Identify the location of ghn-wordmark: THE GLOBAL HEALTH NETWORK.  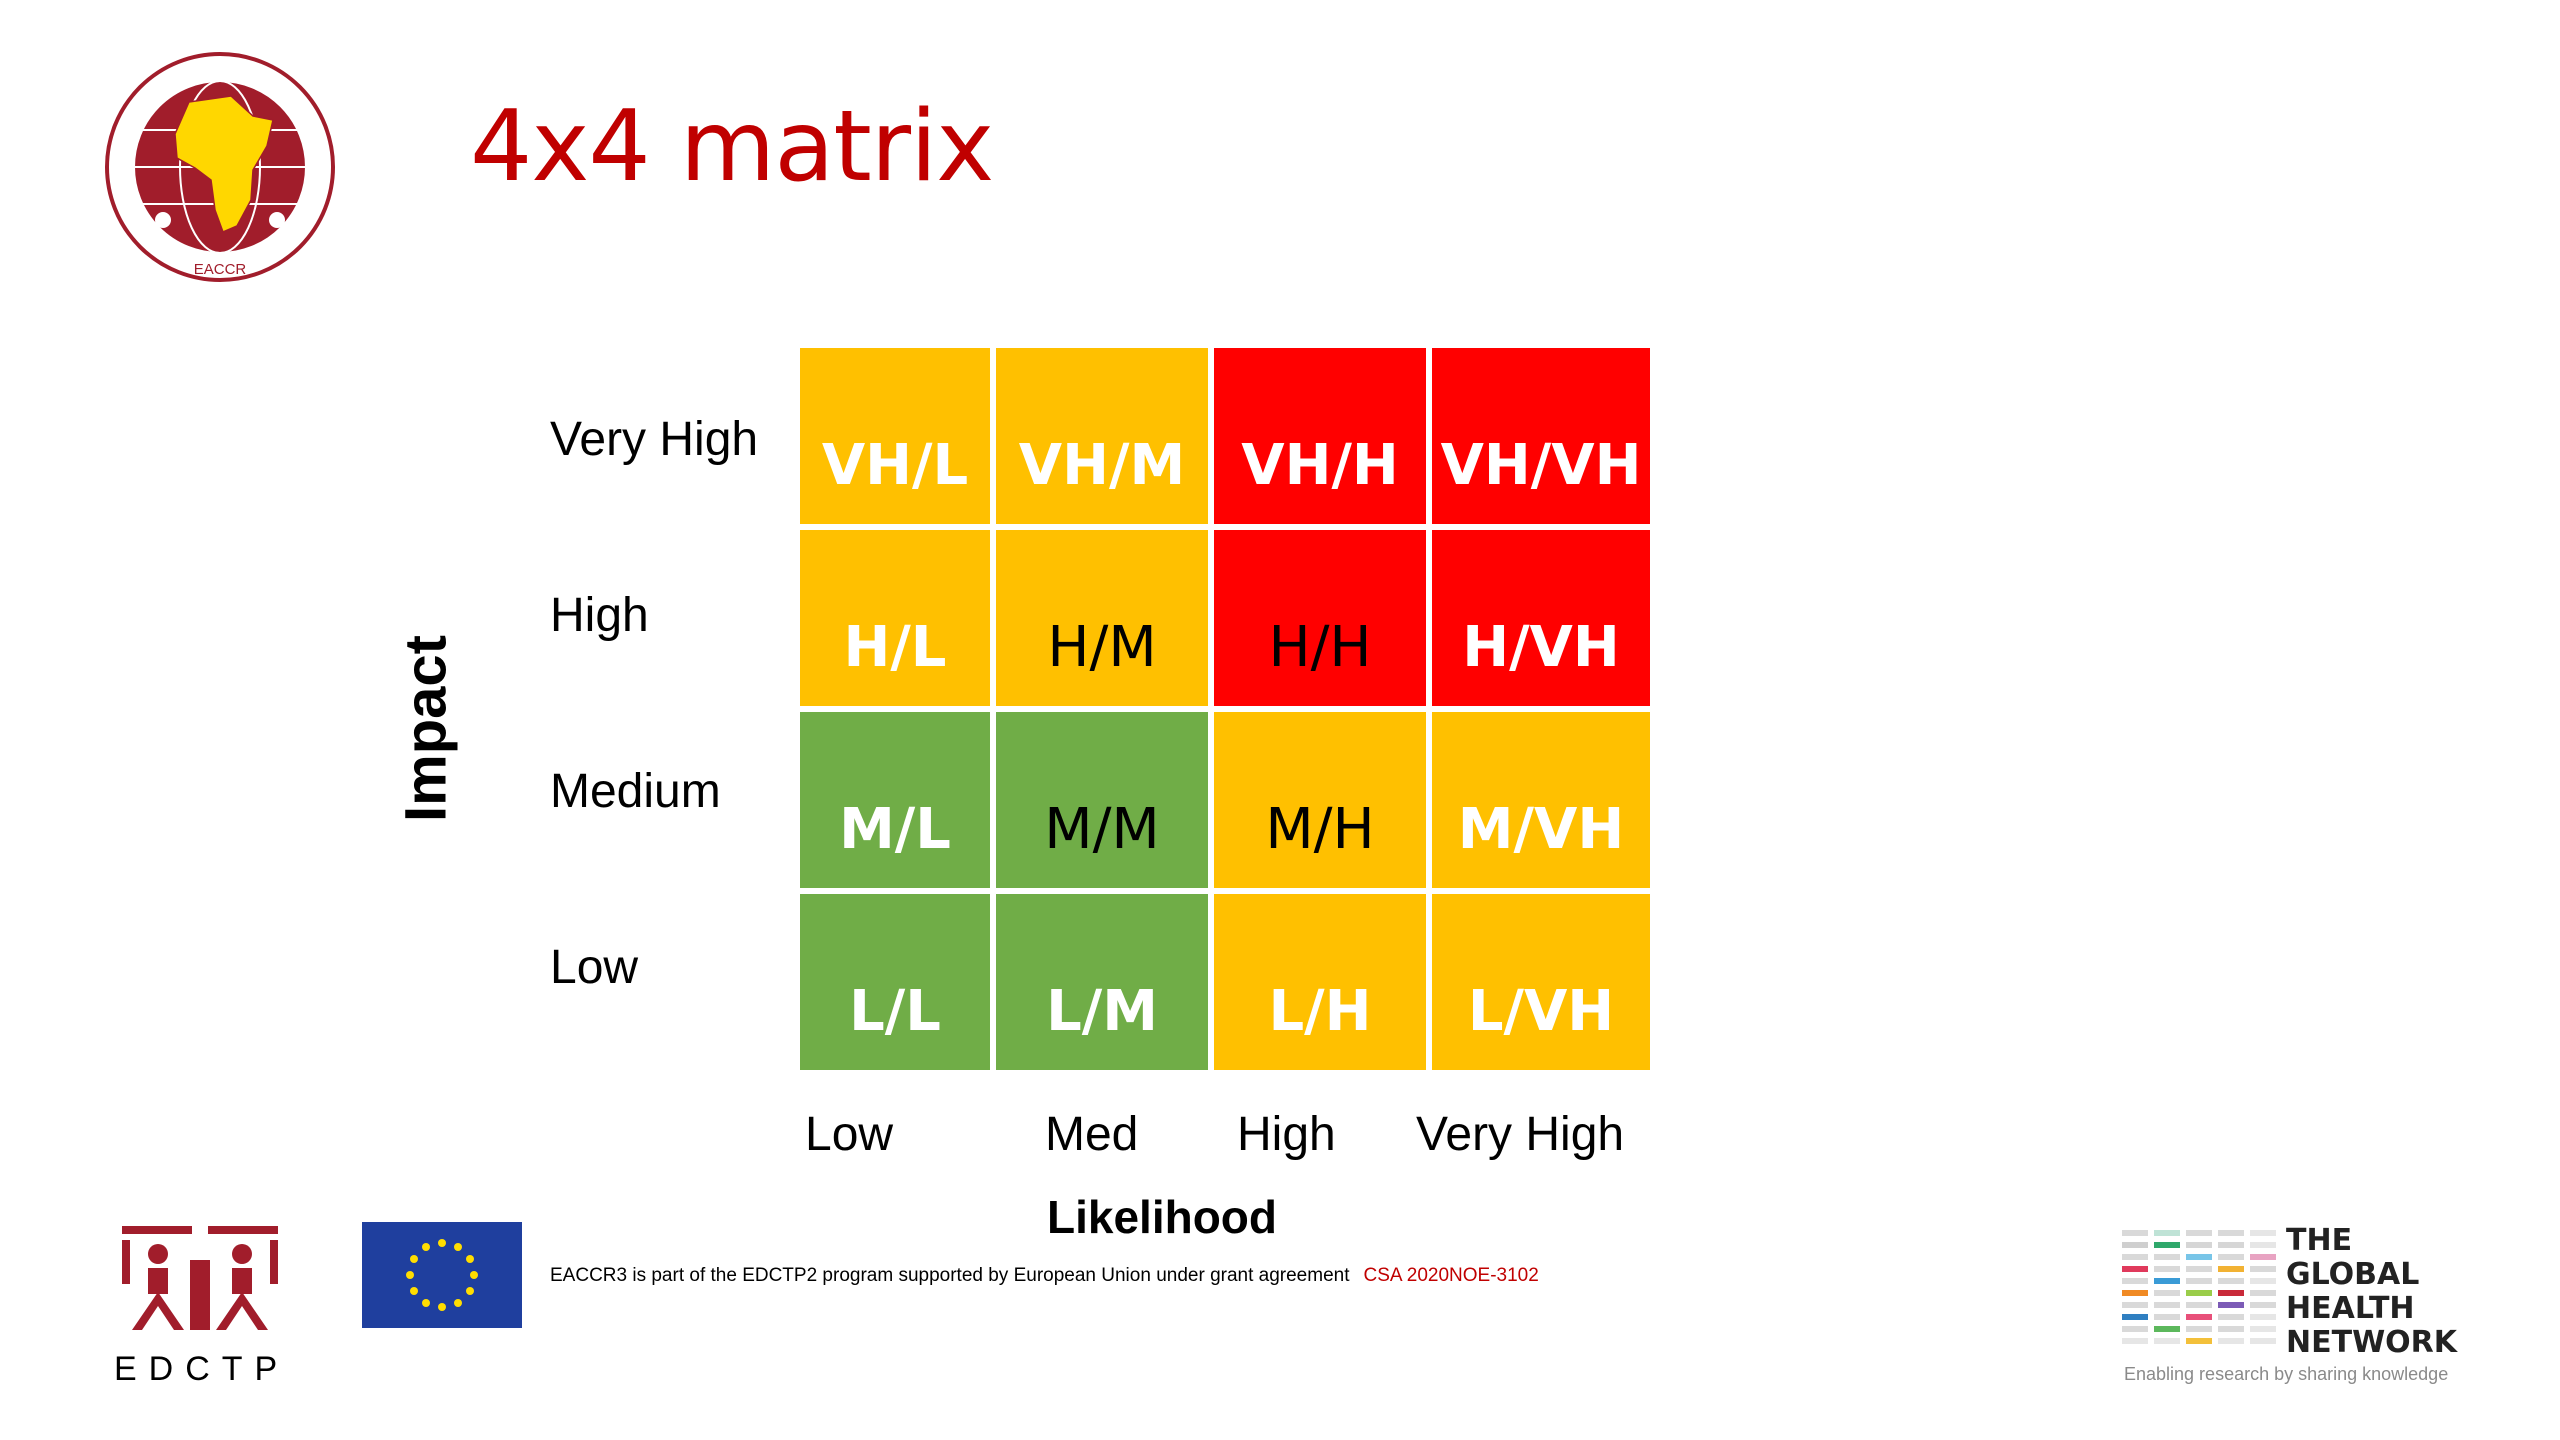
(2371, 1292).